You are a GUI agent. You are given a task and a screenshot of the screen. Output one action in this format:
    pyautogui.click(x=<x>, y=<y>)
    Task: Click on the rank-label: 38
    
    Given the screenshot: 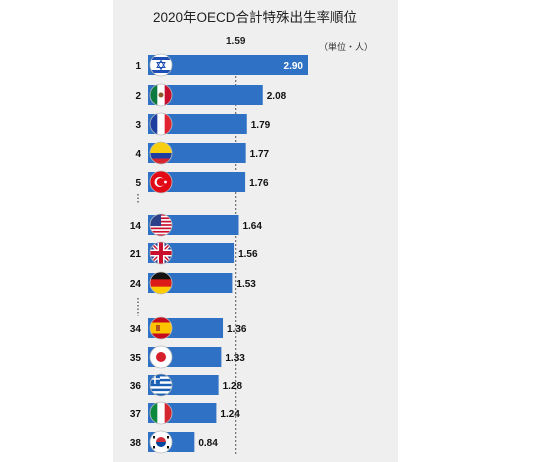 What is the action you would take?
    pyautogui.click(x=136, y=443)
    